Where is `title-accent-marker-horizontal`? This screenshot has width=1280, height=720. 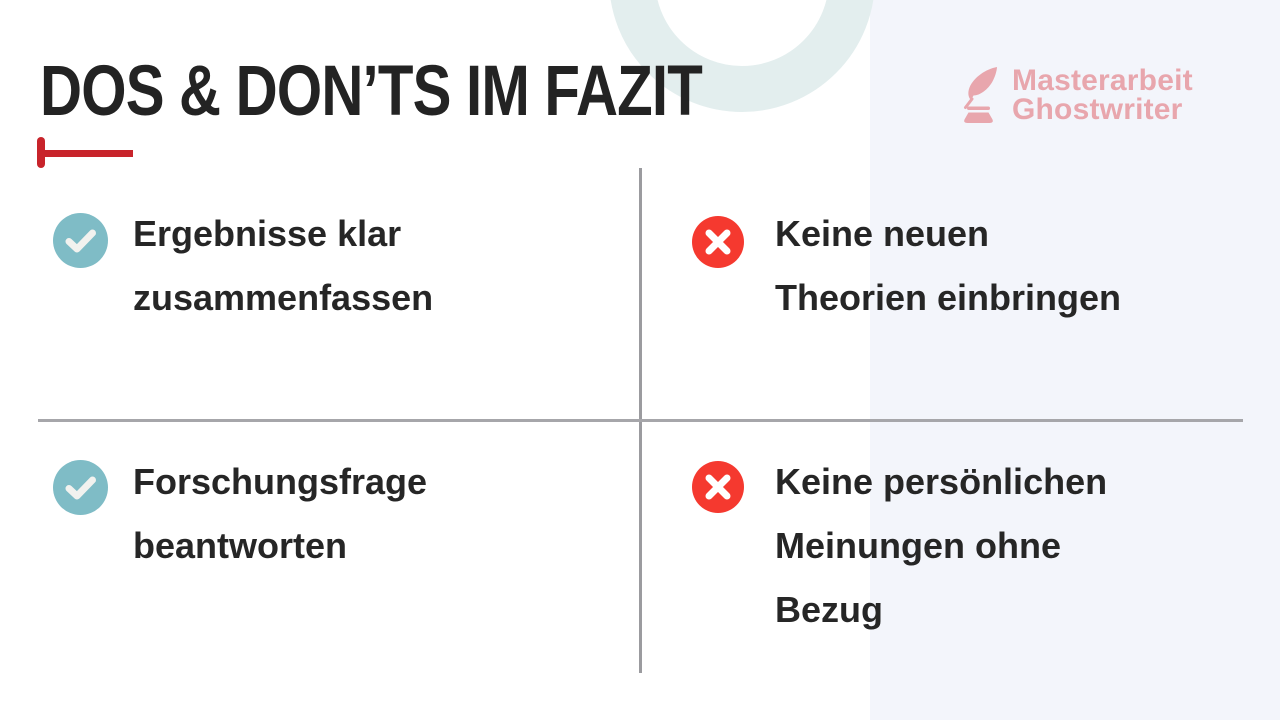
title-accent-marker-horizontal is located at coordinates (86, 153).